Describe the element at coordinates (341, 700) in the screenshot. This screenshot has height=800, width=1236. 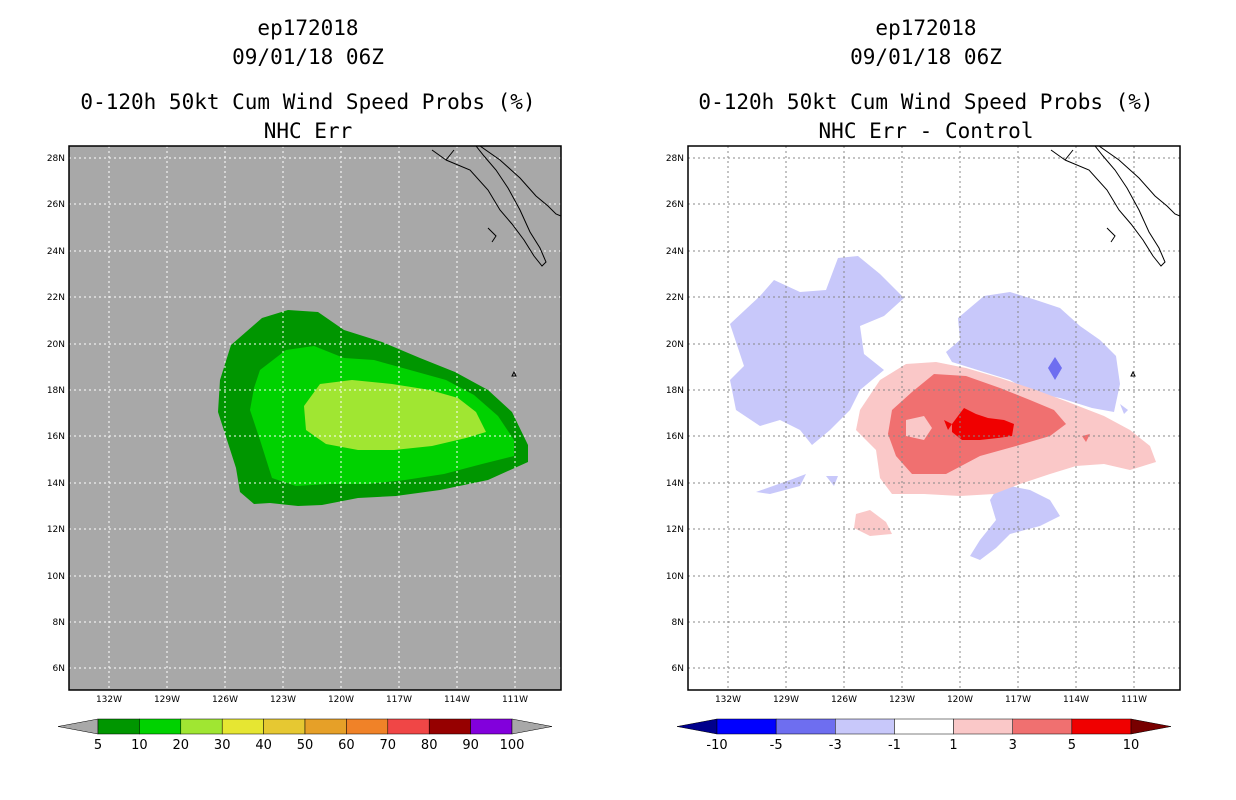
I see `left-lon-label: 120W` at that location.